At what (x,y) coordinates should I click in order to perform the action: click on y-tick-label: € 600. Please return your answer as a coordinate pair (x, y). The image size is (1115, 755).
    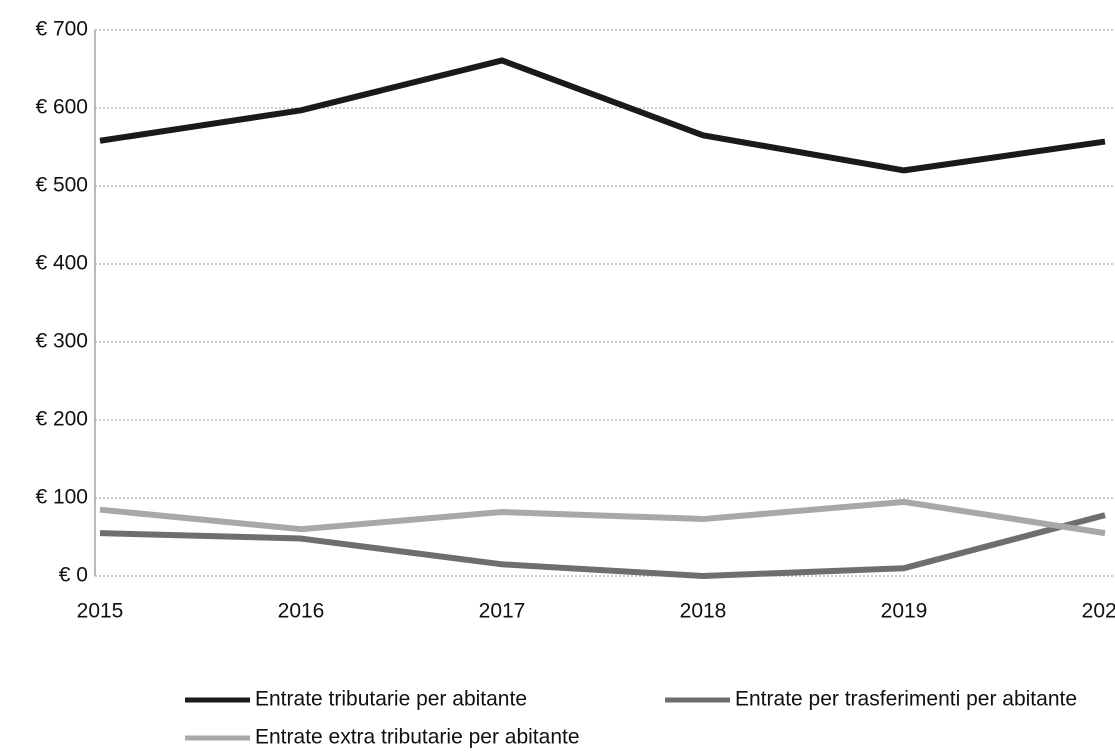
    Looking at the image, I should click on (61, 107).